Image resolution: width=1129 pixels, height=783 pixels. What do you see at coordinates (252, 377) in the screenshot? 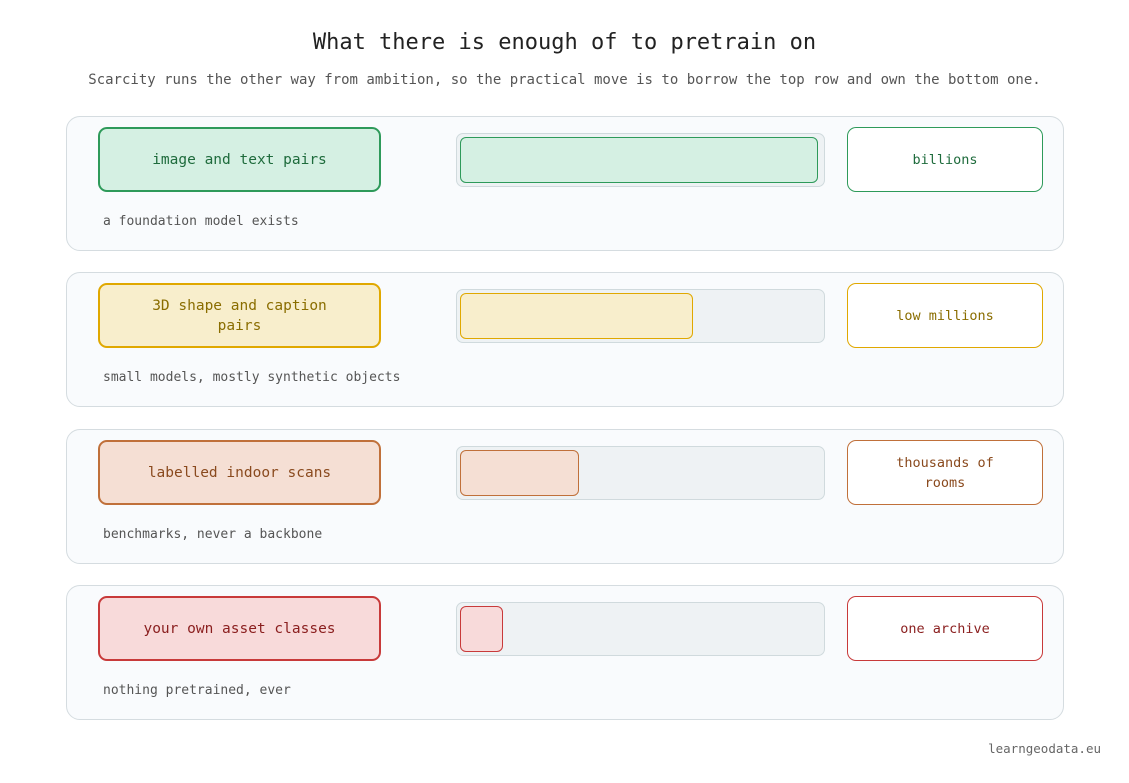
I see `row-note: small models, mostly synthetic objects` at bounding box center [252, 377].